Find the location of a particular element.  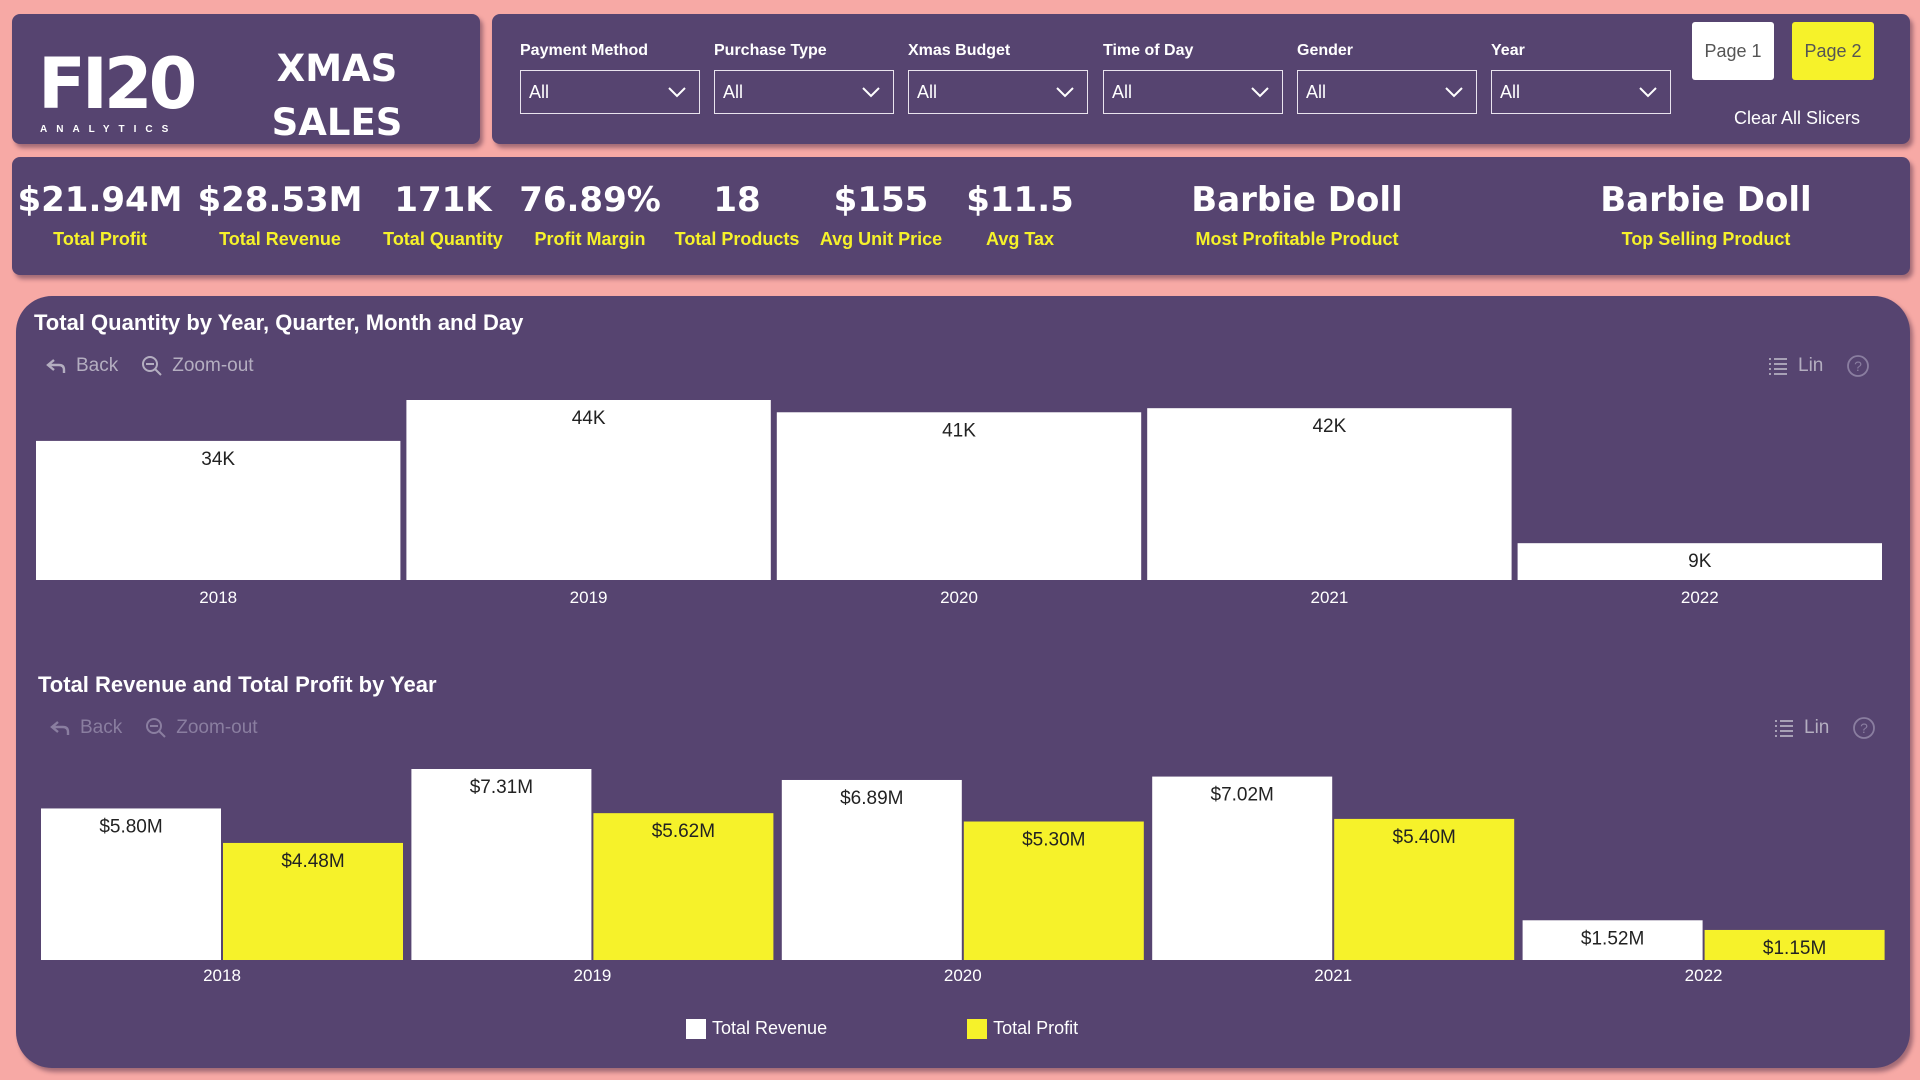

quantity-chart-help: ? is located at coordinates (1858, 366).